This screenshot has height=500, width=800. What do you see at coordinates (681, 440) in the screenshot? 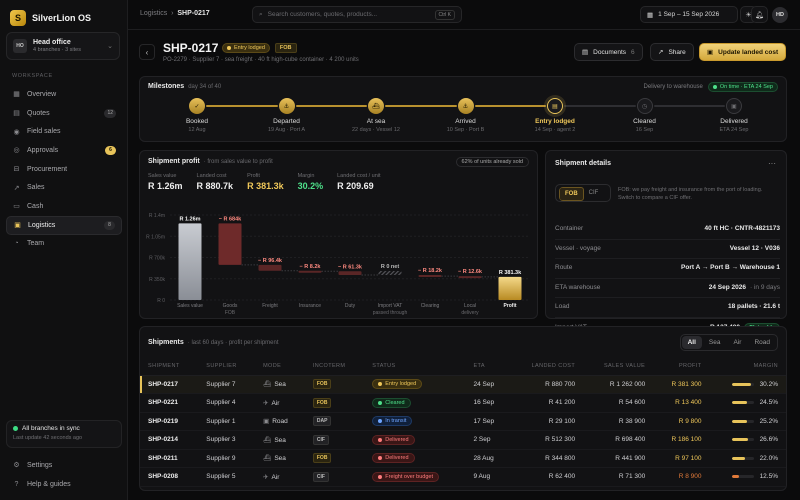
I see `profit-cell: R 186 100` at bounding box center [681, 440].